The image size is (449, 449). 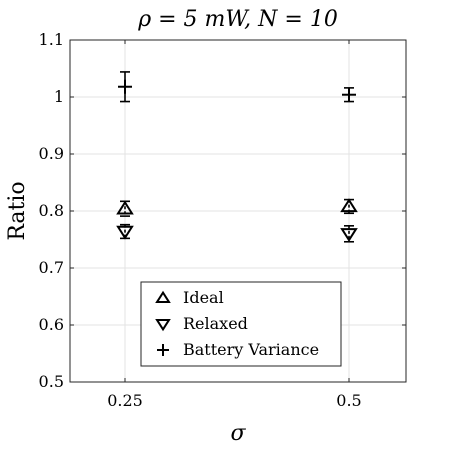 I want to click on chart-title: ρ = 5 mW, N = 10, so click(x=237, y=19).